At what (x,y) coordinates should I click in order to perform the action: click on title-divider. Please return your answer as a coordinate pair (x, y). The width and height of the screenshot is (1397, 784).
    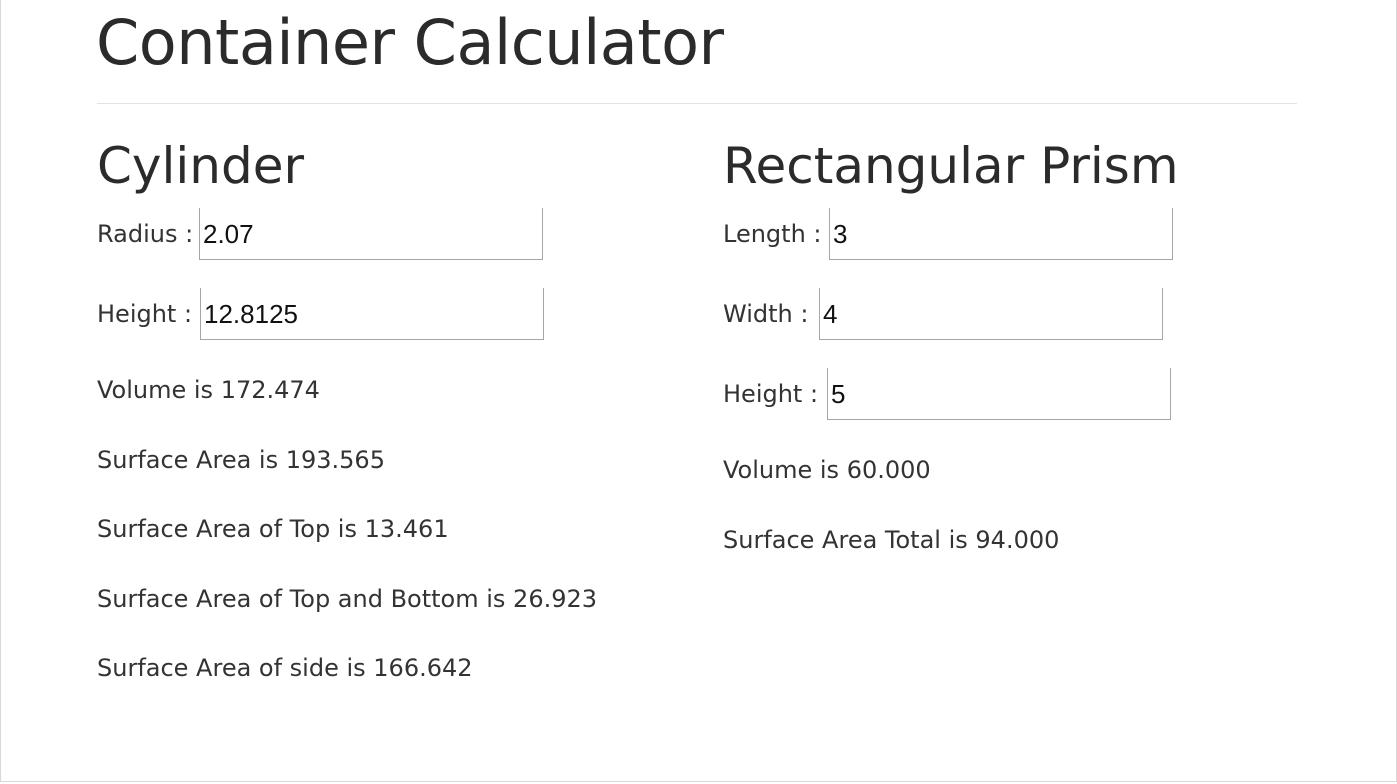
    Looking at the image, I should click on (697, 103).